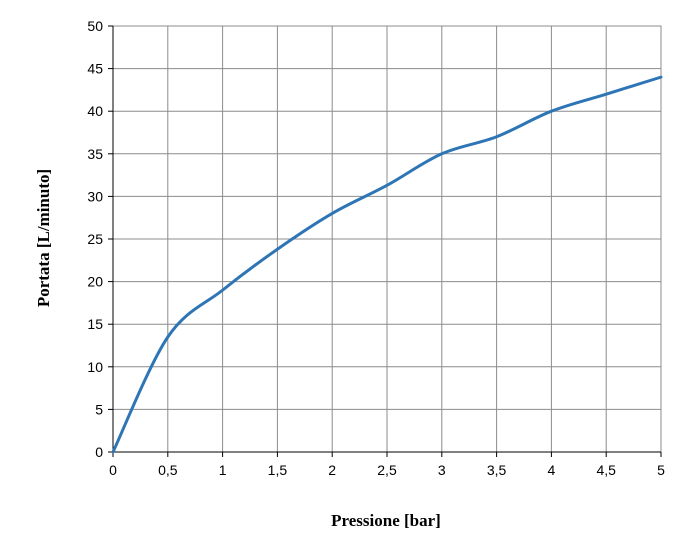  I want to click on y-axis-title: Portata [L/minuto], so click(43, 238).